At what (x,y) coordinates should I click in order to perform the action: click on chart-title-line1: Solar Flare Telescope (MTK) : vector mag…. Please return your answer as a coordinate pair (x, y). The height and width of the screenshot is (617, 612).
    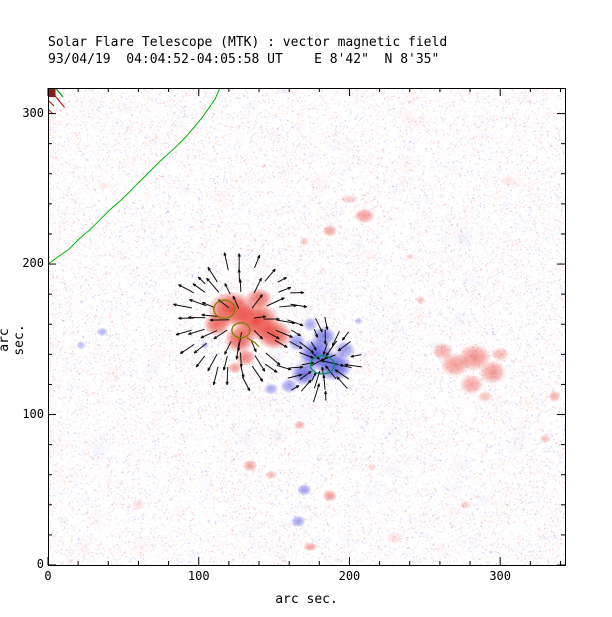
    Looking at the image, I should click on (248, 42).